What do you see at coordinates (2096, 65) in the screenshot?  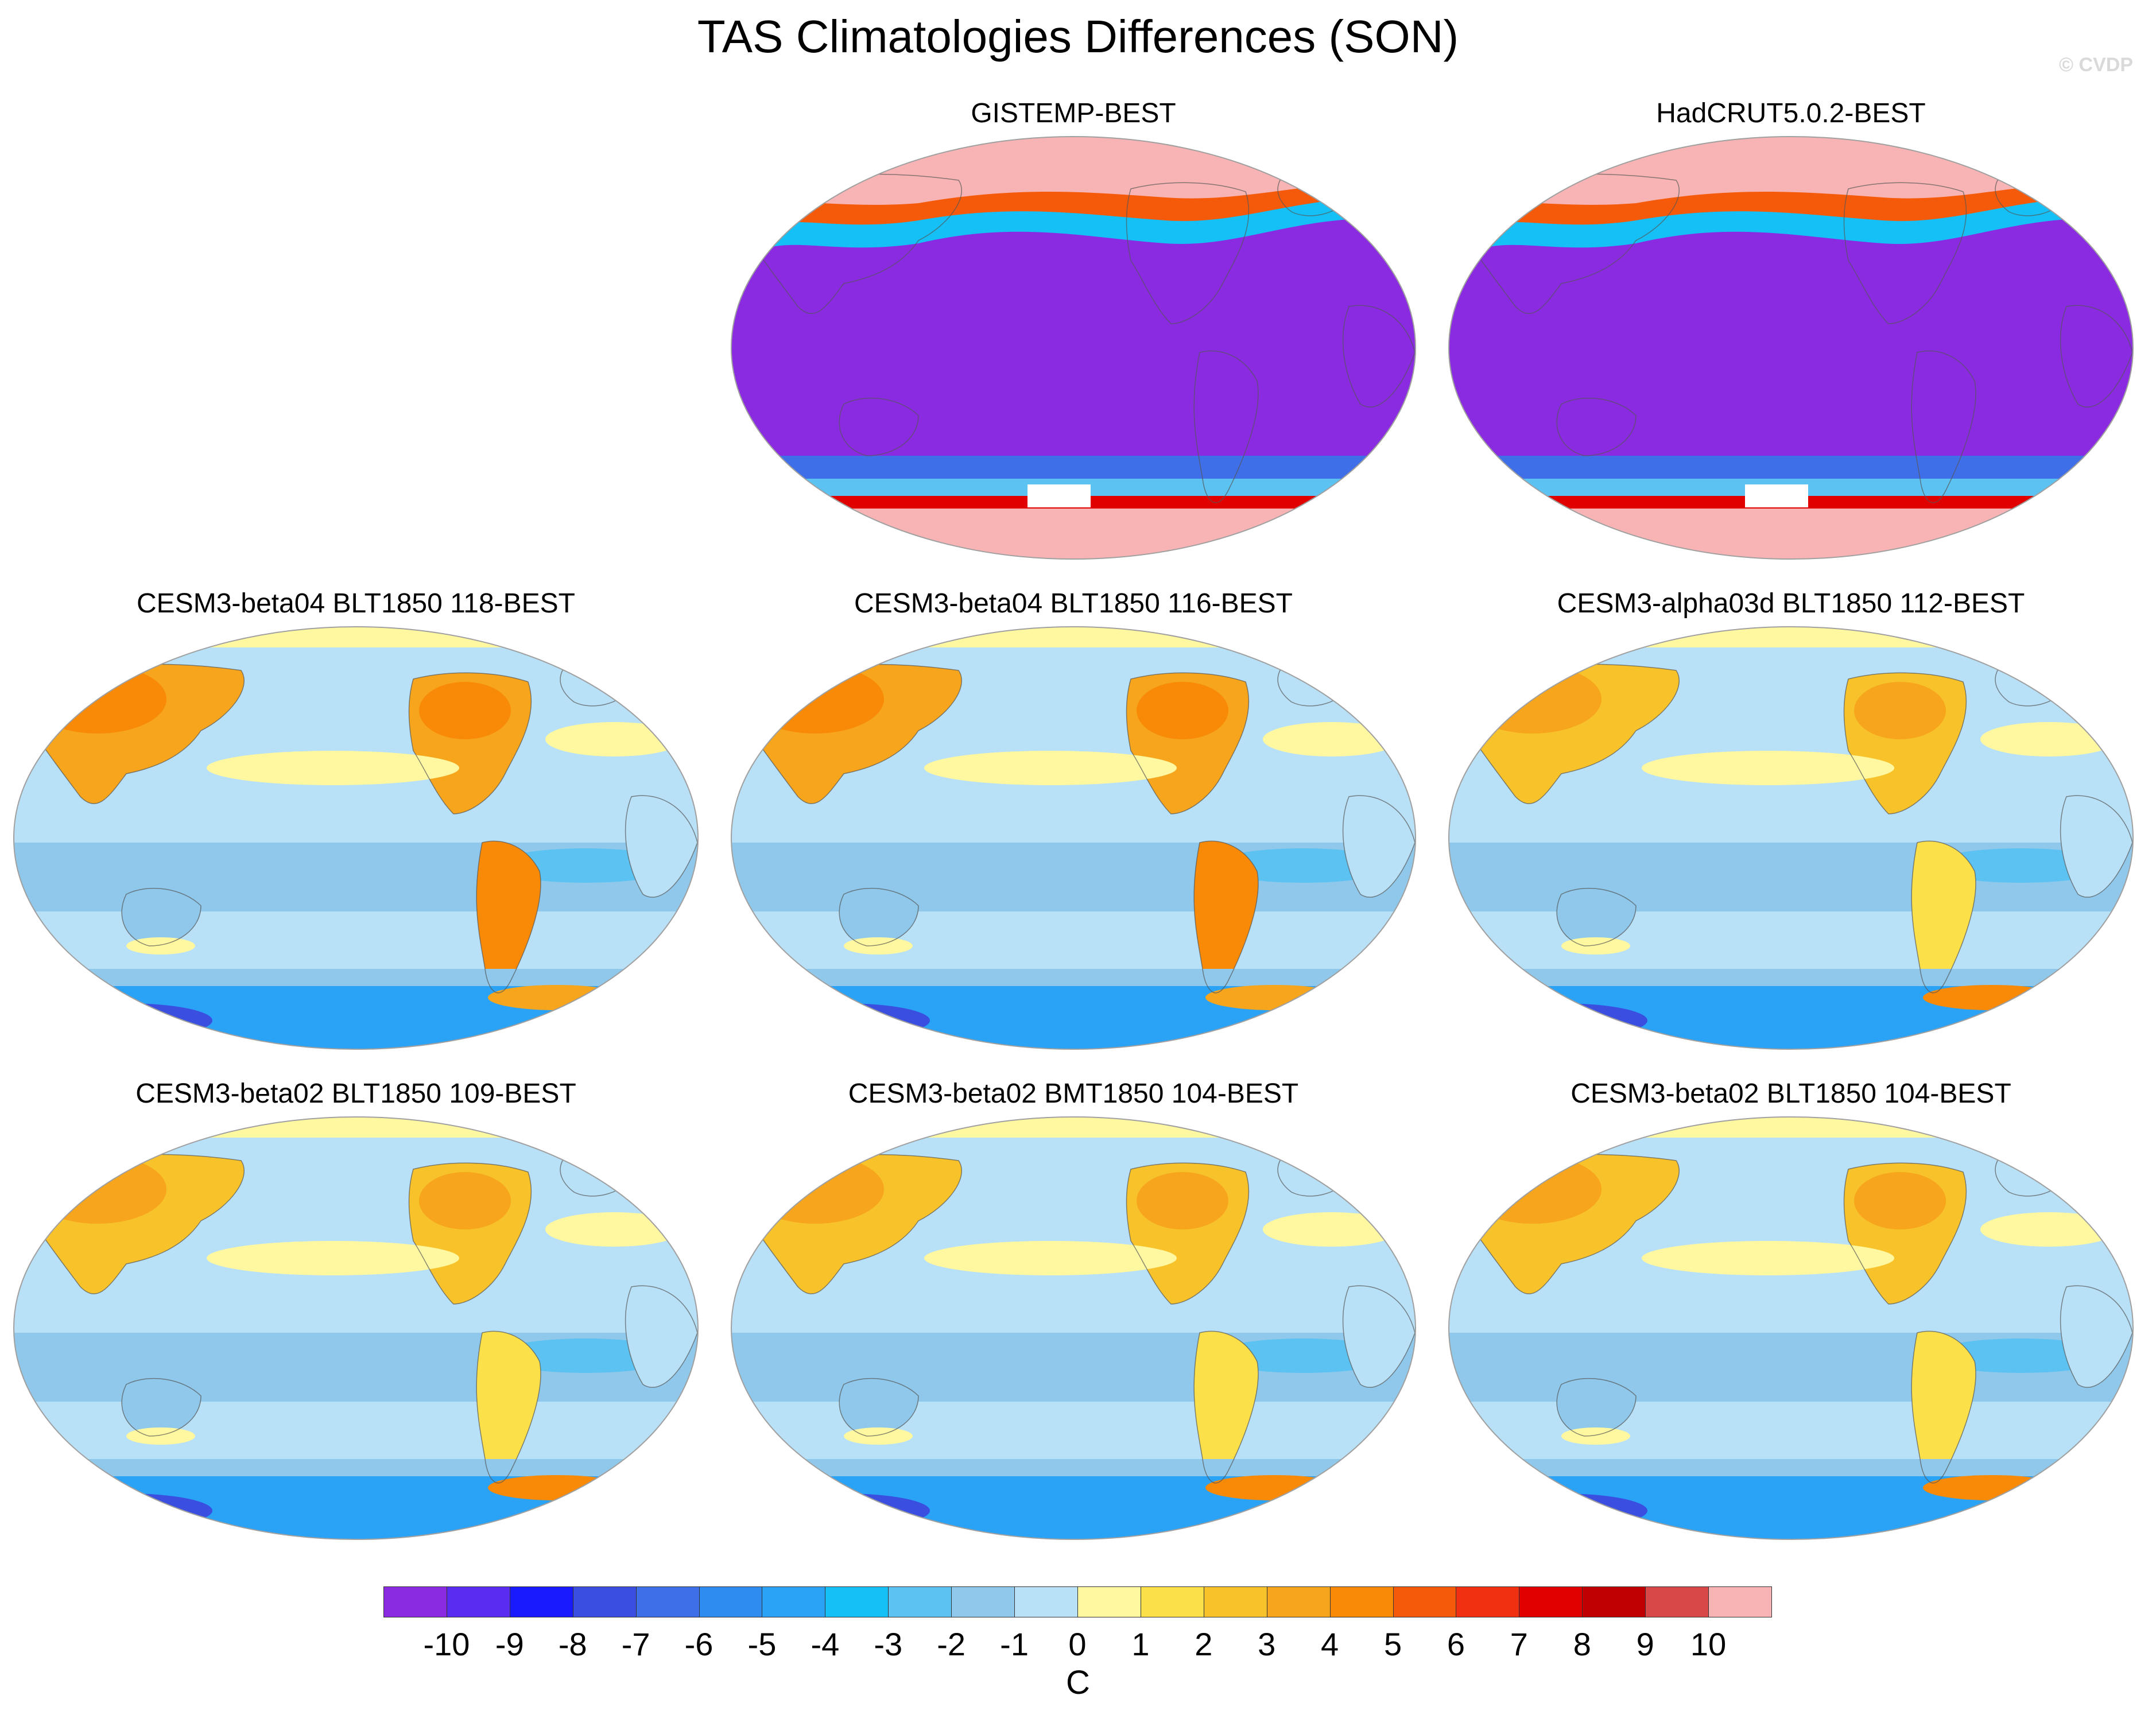 I see `copyright-label: © CVDP` at bounding box center [2096, 65].